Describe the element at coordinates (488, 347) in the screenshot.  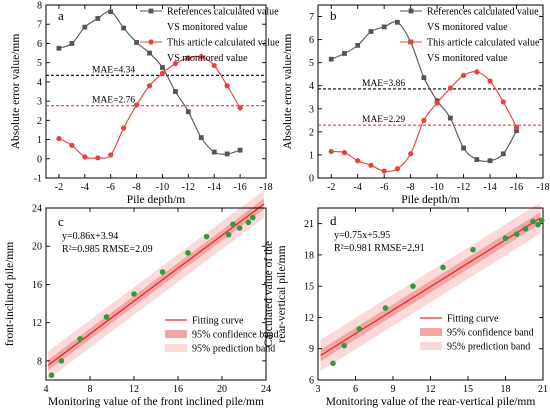
I see `legend-text: 95% prediction band` at that location.